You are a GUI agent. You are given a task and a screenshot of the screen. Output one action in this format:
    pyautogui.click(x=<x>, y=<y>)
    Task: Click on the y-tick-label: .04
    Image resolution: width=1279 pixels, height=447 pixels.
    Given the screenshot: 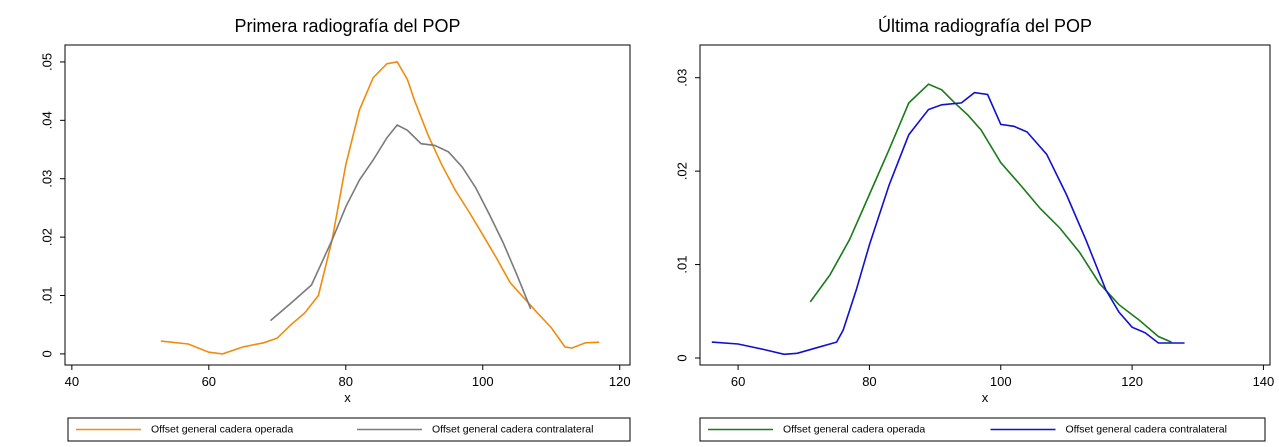 What is the action you would take?
    pyautogui.click(x=46, y=120)
    